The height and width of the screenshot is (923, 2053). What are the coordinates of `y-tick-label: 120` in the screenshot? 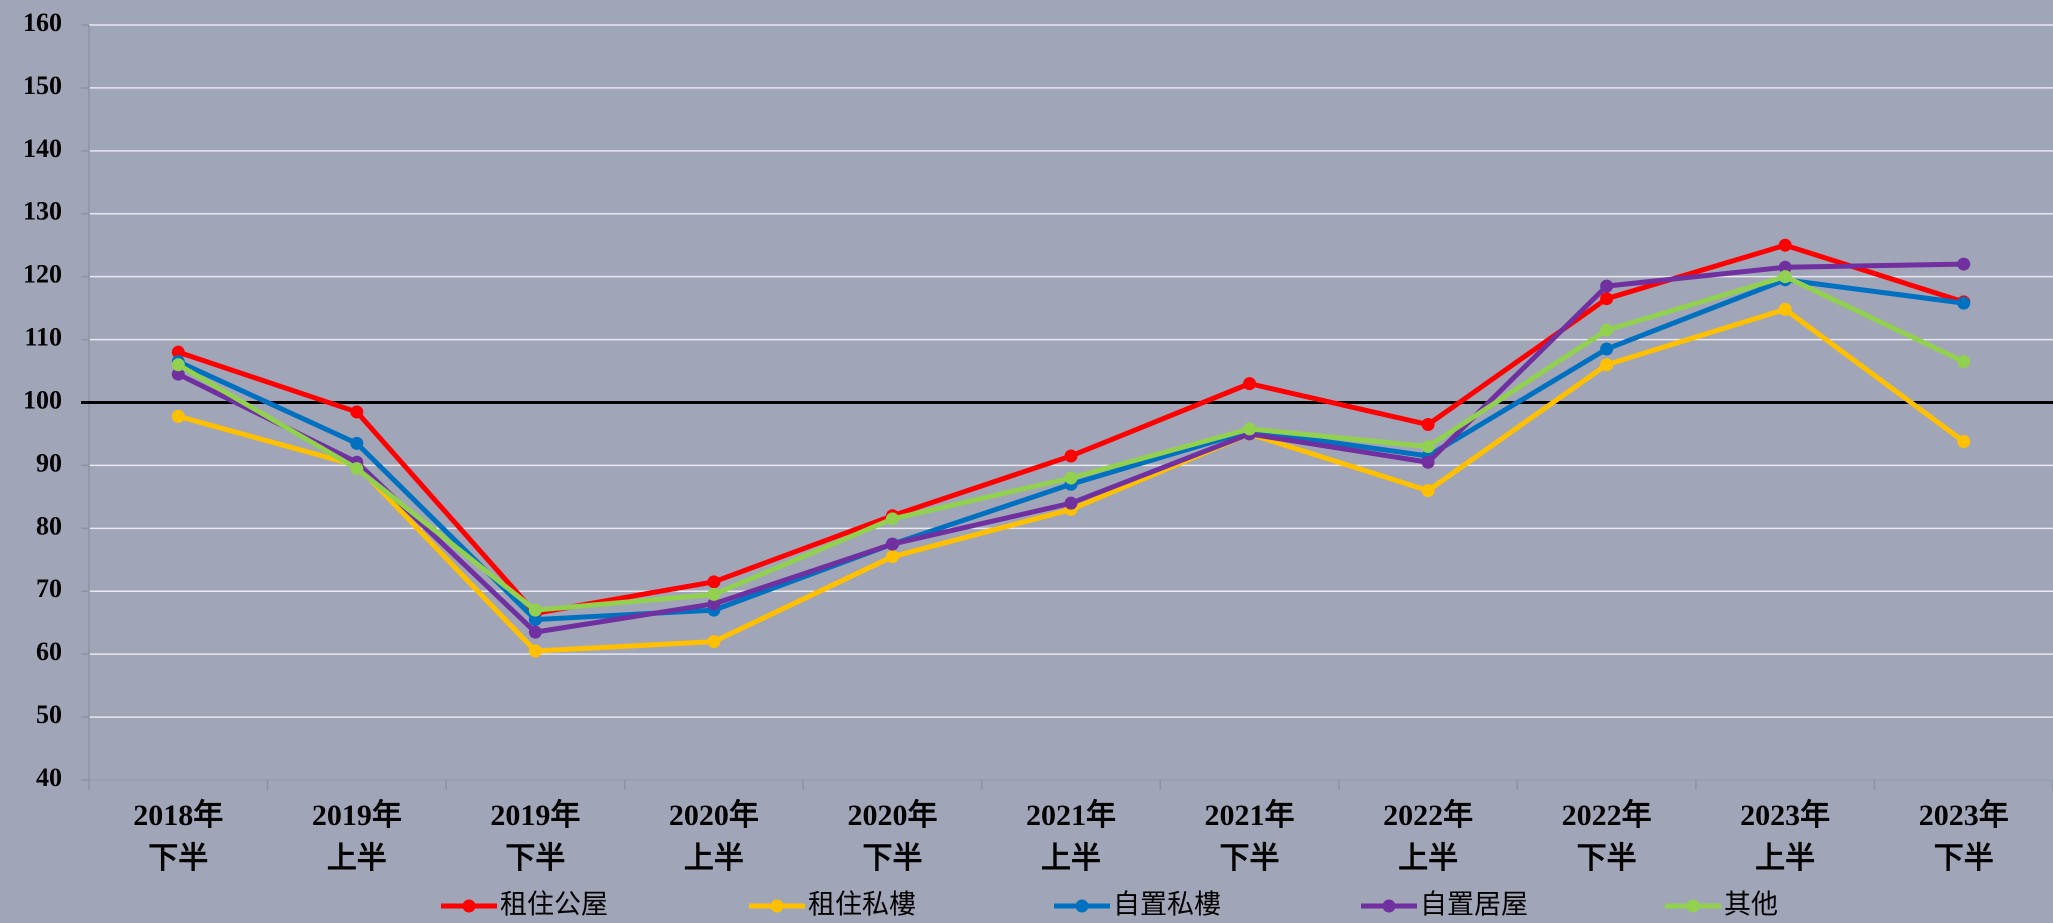 It's located at (42, 274).